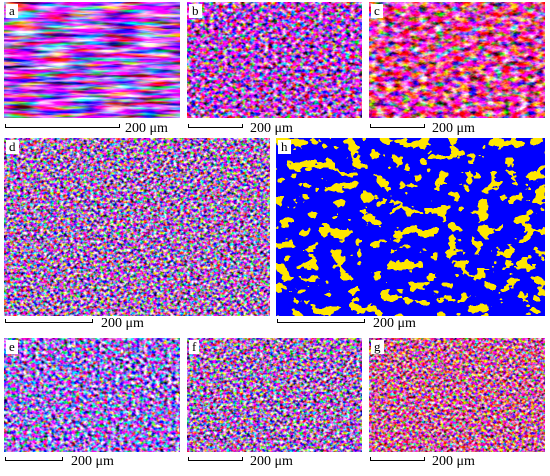 This screenshot has height=476, width=550. I want to click on panel-f: f, so click(274, 395).